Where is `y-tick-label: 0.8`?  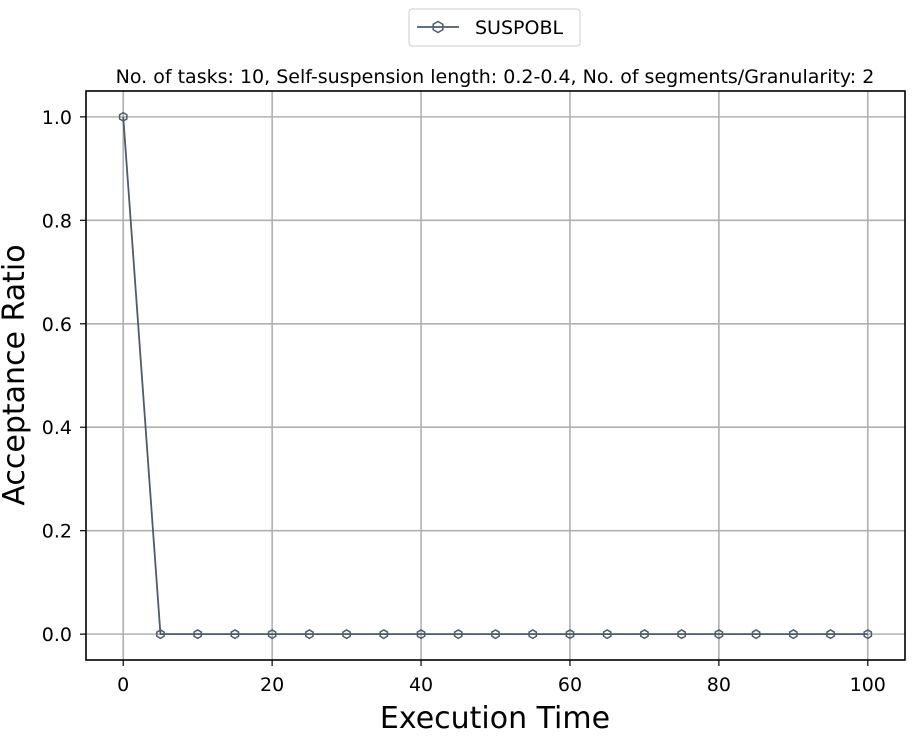 y-tick-label: 0.8 is located at coordinates (57, 221).